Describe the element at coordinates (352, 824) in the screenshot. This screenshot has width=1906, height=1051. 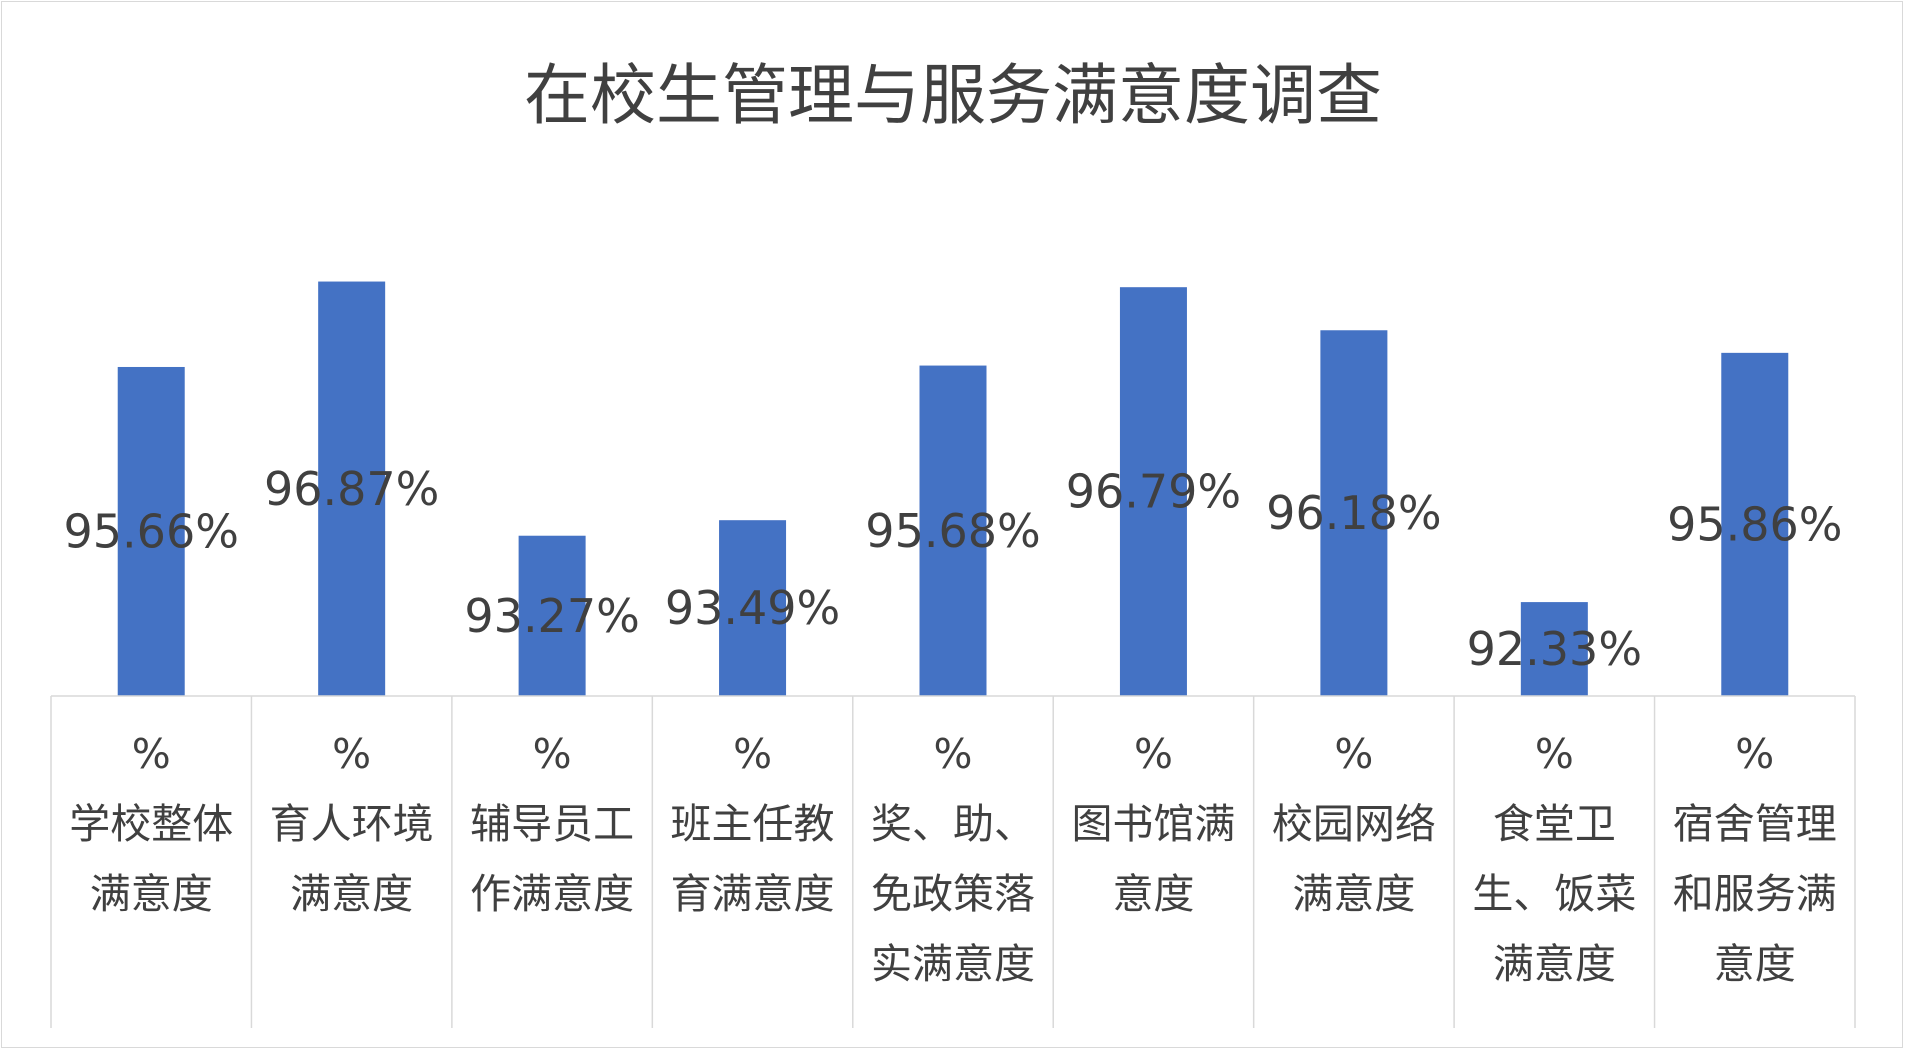
I see `category-tick-label: %育人环境满意度` at that location.